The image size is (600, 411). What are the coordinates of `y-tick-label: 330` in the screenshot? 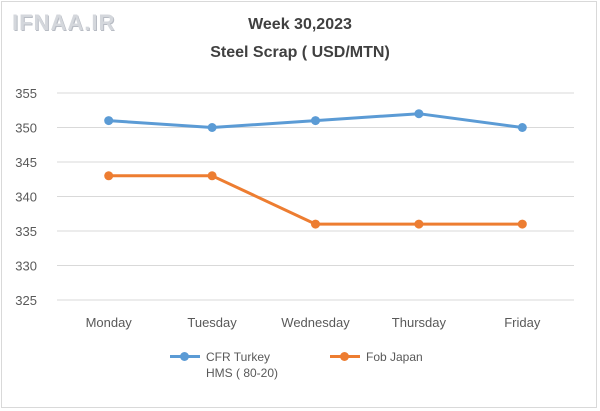 It's located at (26, 266).